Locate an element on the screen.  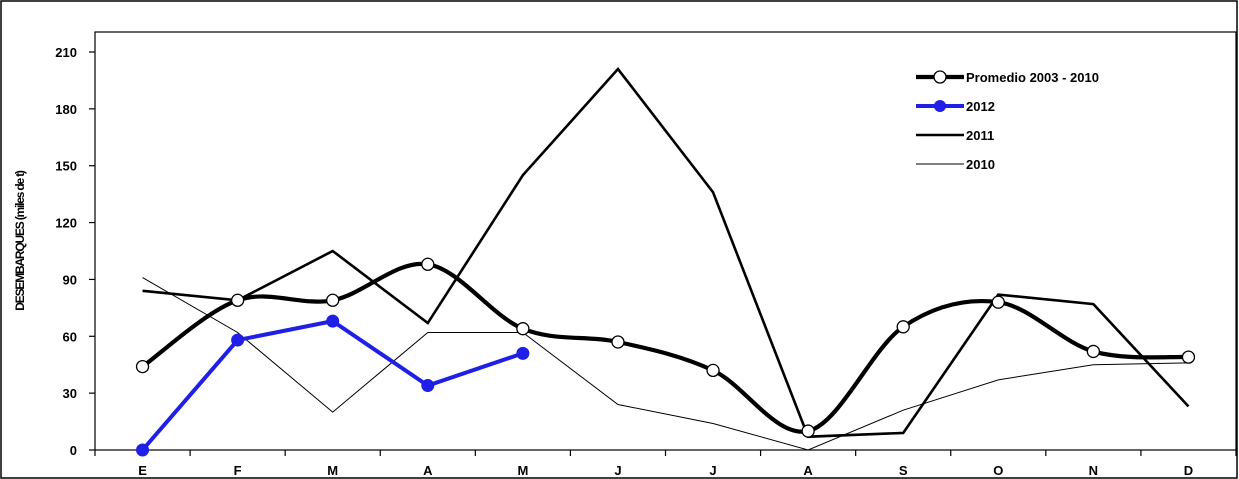
legend-item: Promedio 2003 - 2010 is located at coordinates (1007, 77).